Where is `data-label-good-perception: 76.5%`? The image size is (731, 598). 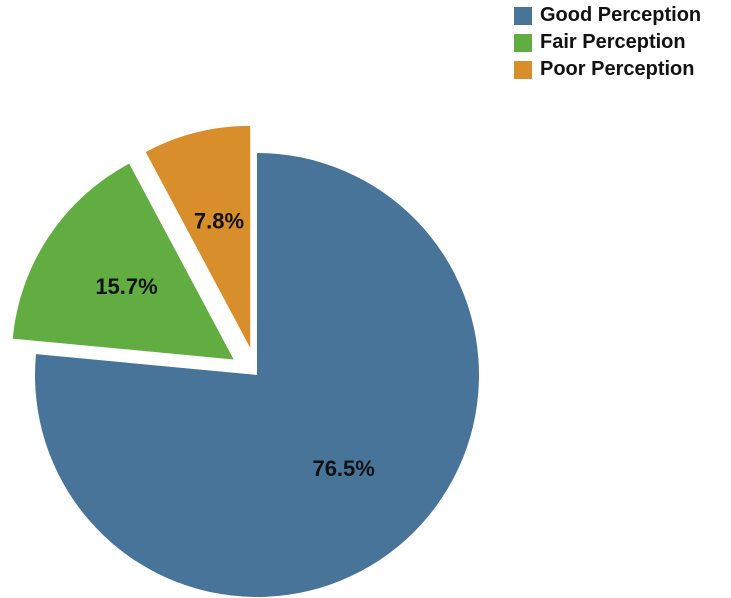 data-label-good-perception: 76.5% is located at coordinates (343, 468).